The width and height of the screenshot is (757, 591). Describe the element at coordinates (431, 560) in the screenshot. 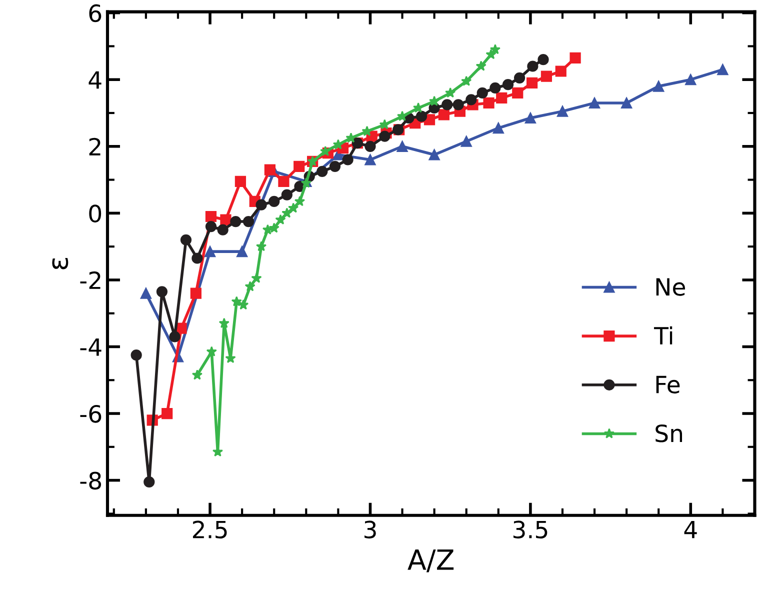

I see `x-axis-title: A/Z` at that location.